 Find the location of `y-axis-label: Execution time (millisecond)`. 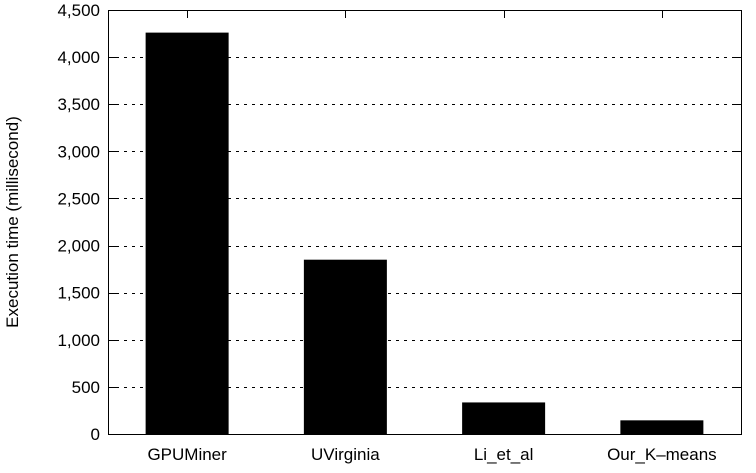

y-axis-label: Execution time (millisecond) is located at coordinates (12, 222).